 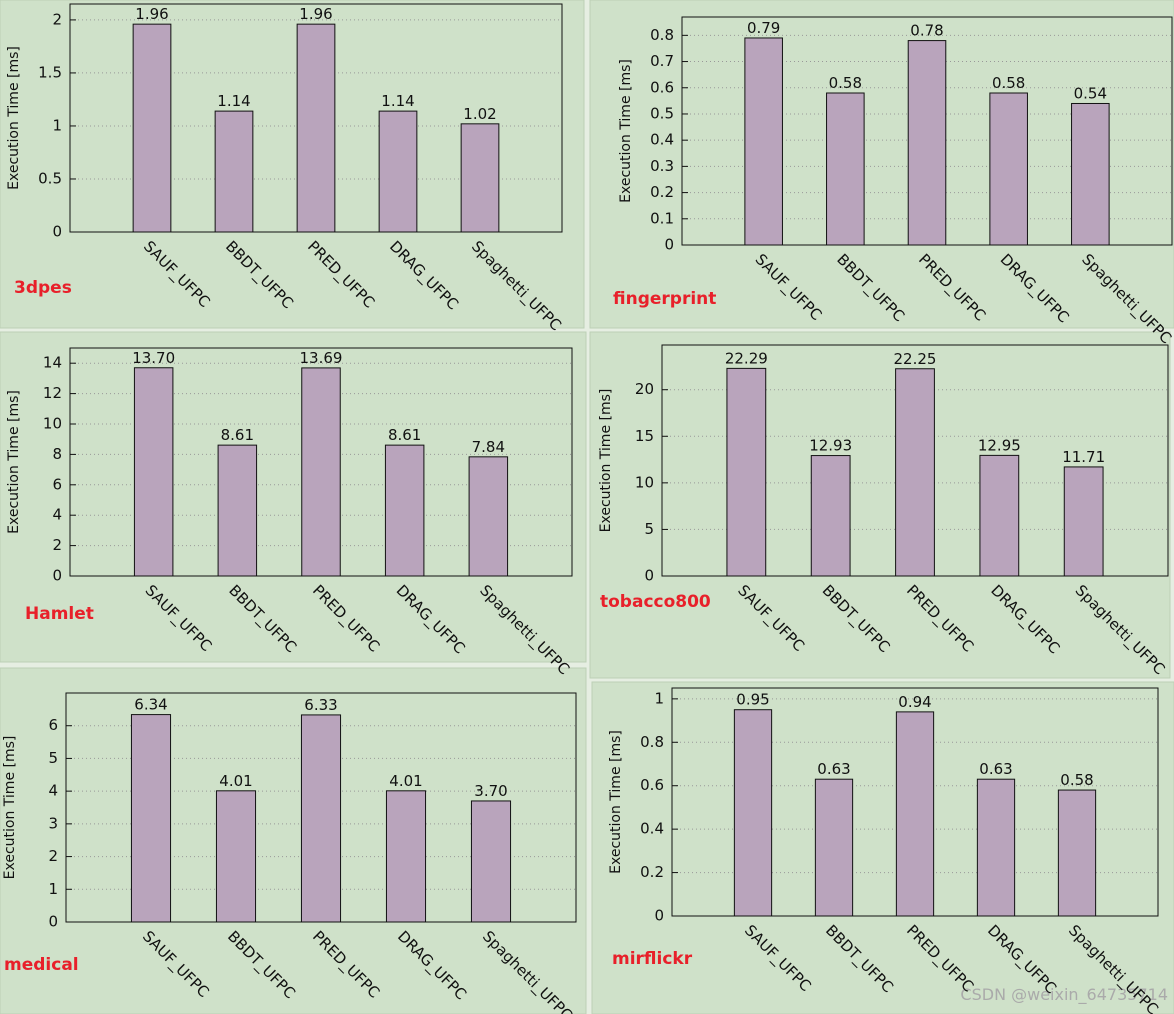 What do you see at coordinates (52, 363) in the screenshot?
I see `y-tick-label: 14` at bounding box center [52, 363].